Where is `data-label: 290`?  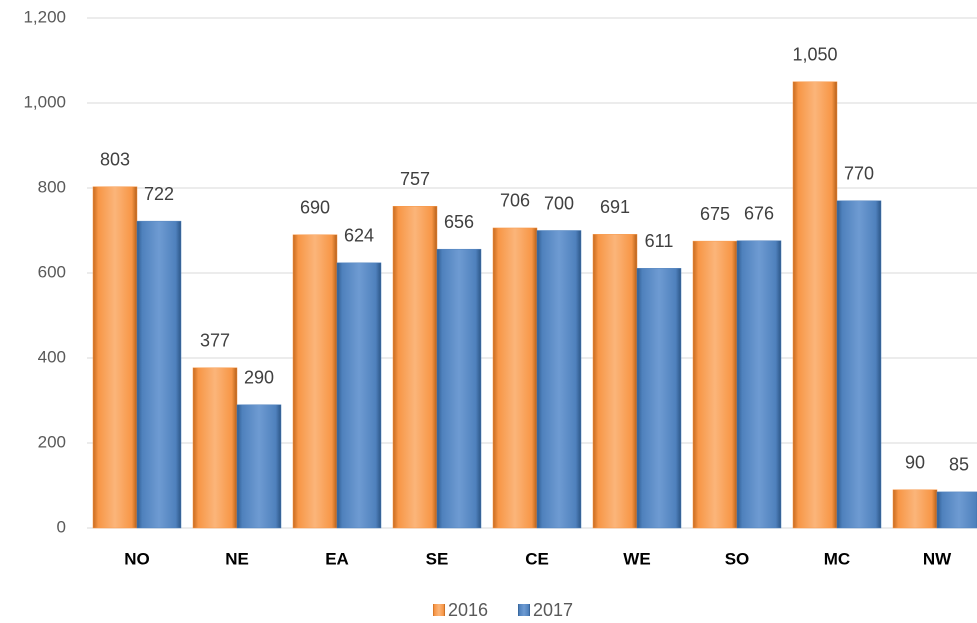 data-label: 290 is located at coordinates (259, 378).